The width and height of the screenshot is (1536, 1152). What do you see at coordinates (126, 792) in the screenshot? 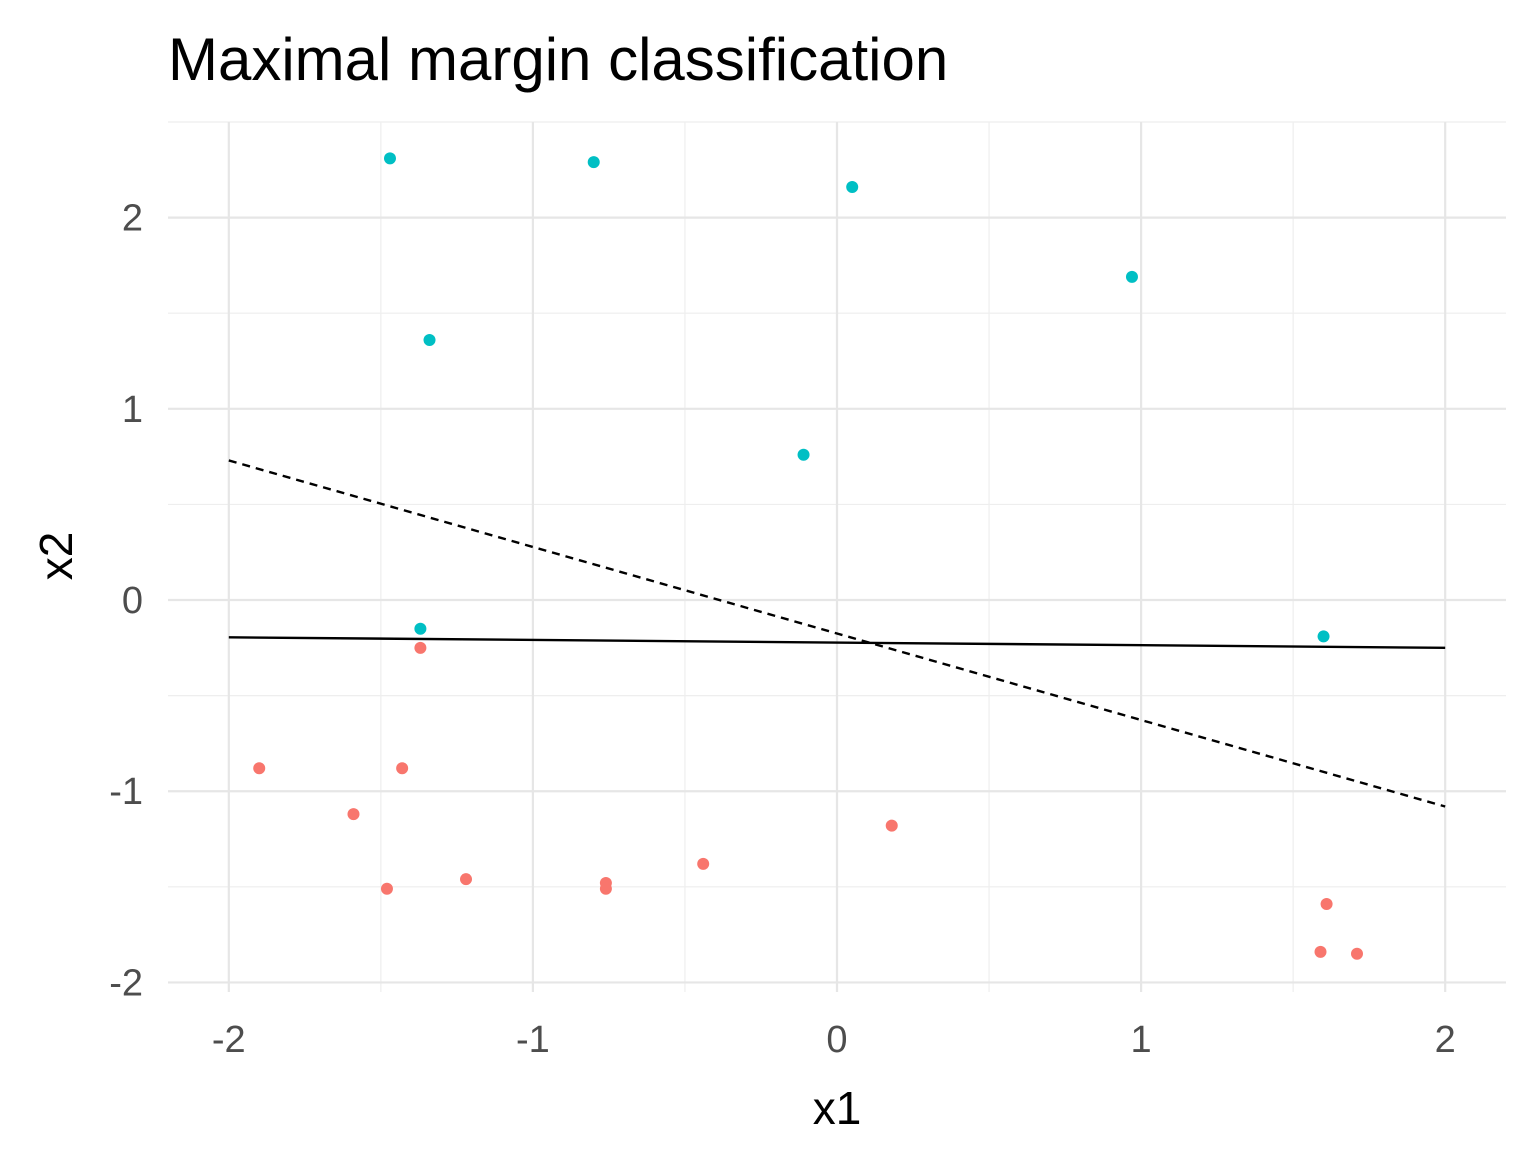
I see `y-tick-label: -1` at bounding box center [126, 792].